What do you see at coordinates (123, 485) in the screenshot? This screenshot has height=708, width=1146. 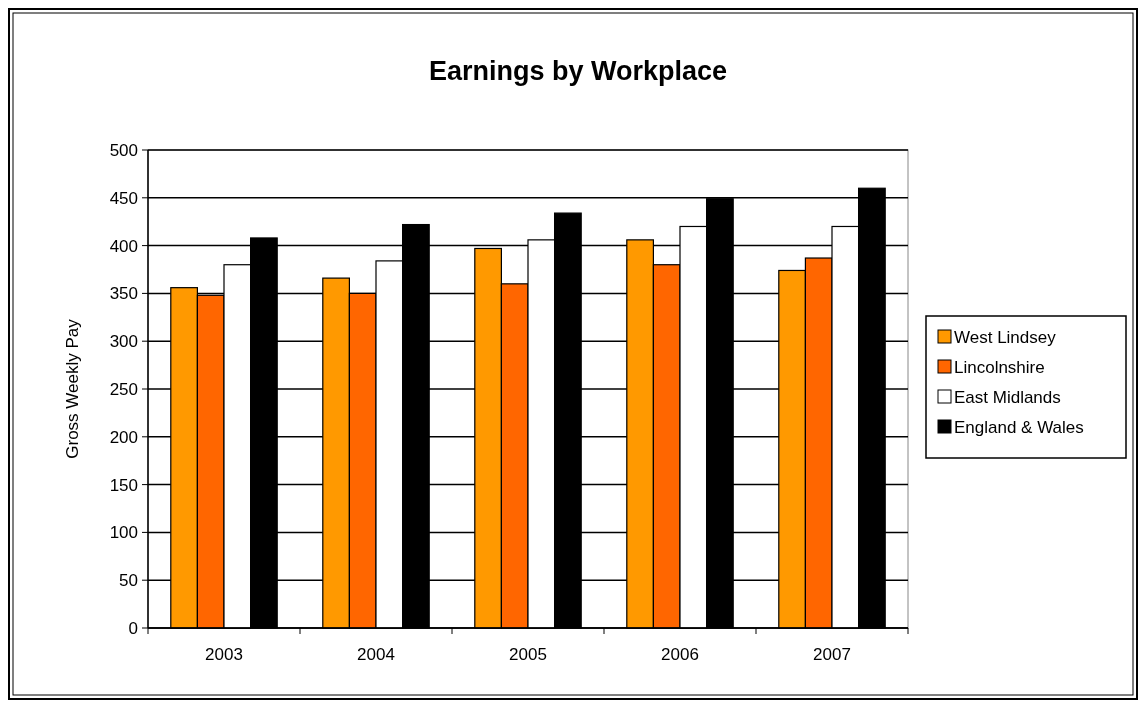 I see `y-tick-label: 150` at bounding box center [123, 485].